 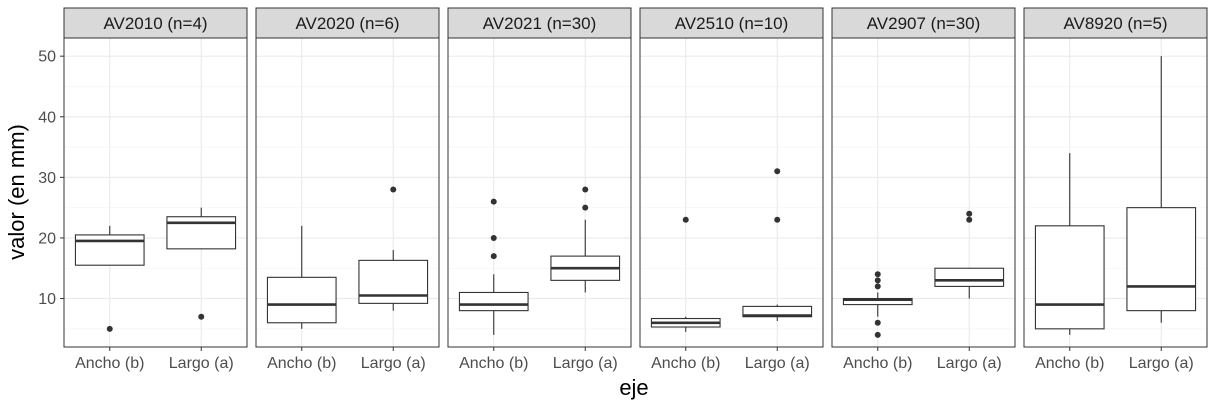 I want to click on y-tick-label: 40, so click(x=47, y=117).